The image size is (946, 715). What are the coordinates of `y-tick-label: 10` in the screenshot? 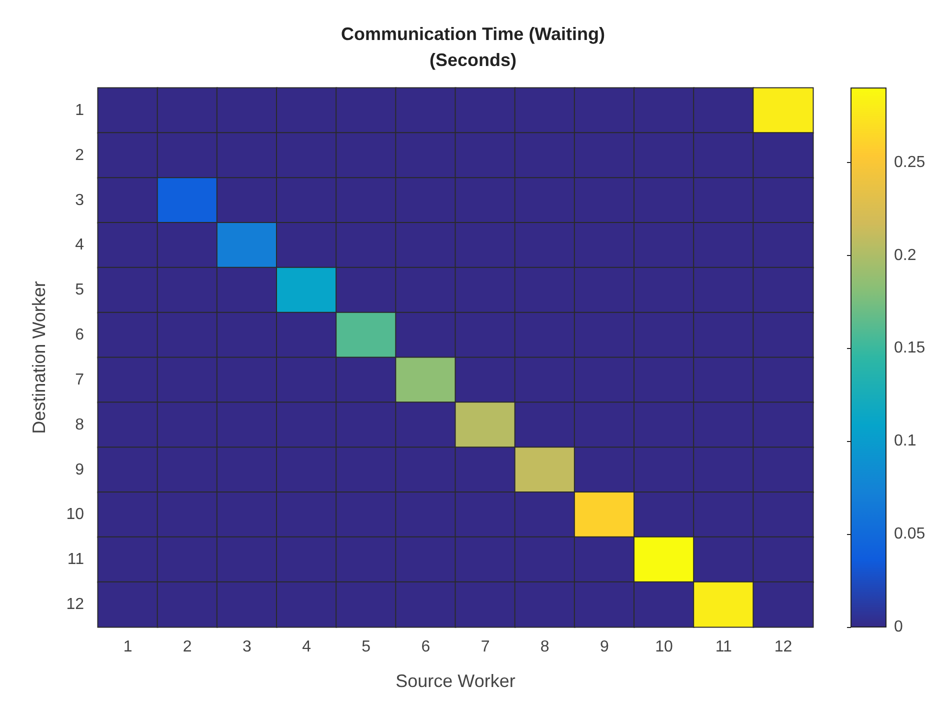 It's located at (75, 515).